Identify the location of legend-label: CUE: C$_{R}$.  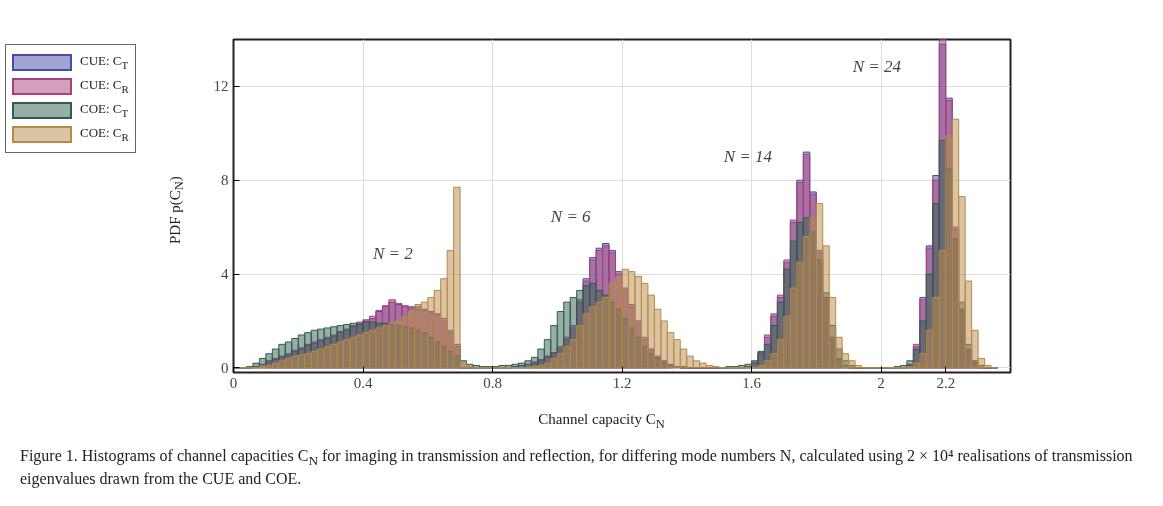
(104, 86).